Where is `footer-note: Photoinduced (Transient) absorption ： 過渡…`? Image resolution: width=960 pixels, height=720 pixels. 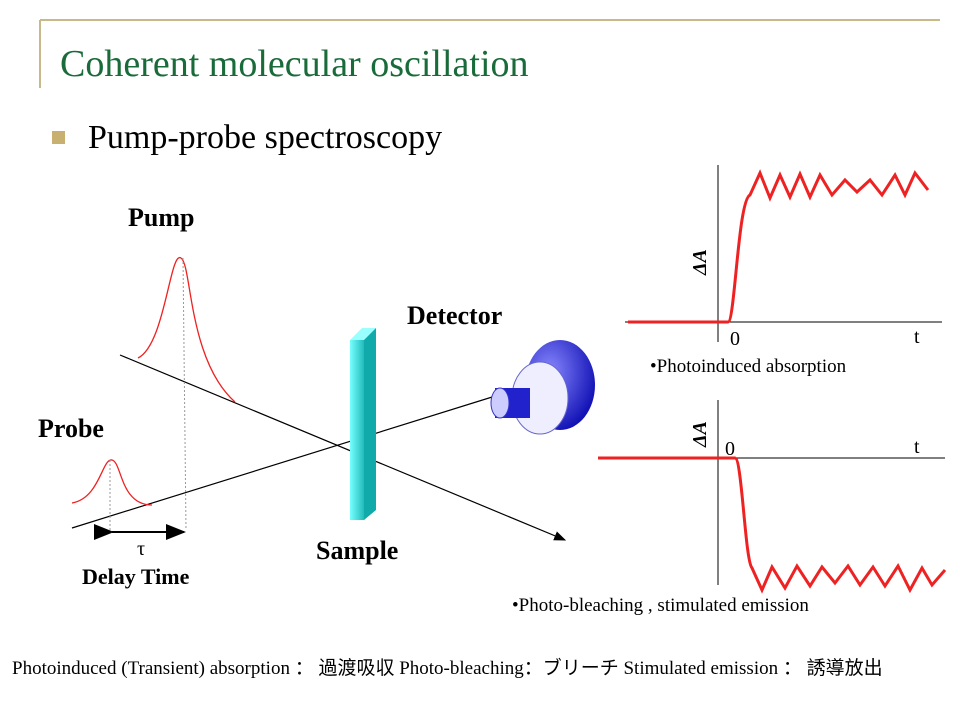
footer-note: Photoinduced (Transient) absorption ： 過渡… is located at coordinates (447, 668).